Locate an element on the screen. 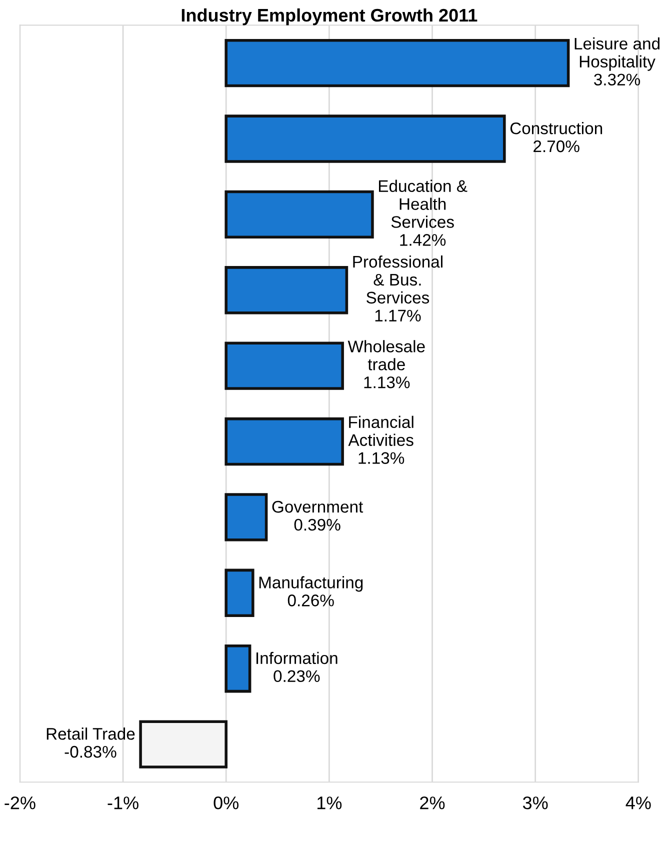  chart-title: Industry Employment Growth 2011 is located at coordinates (330, 17).